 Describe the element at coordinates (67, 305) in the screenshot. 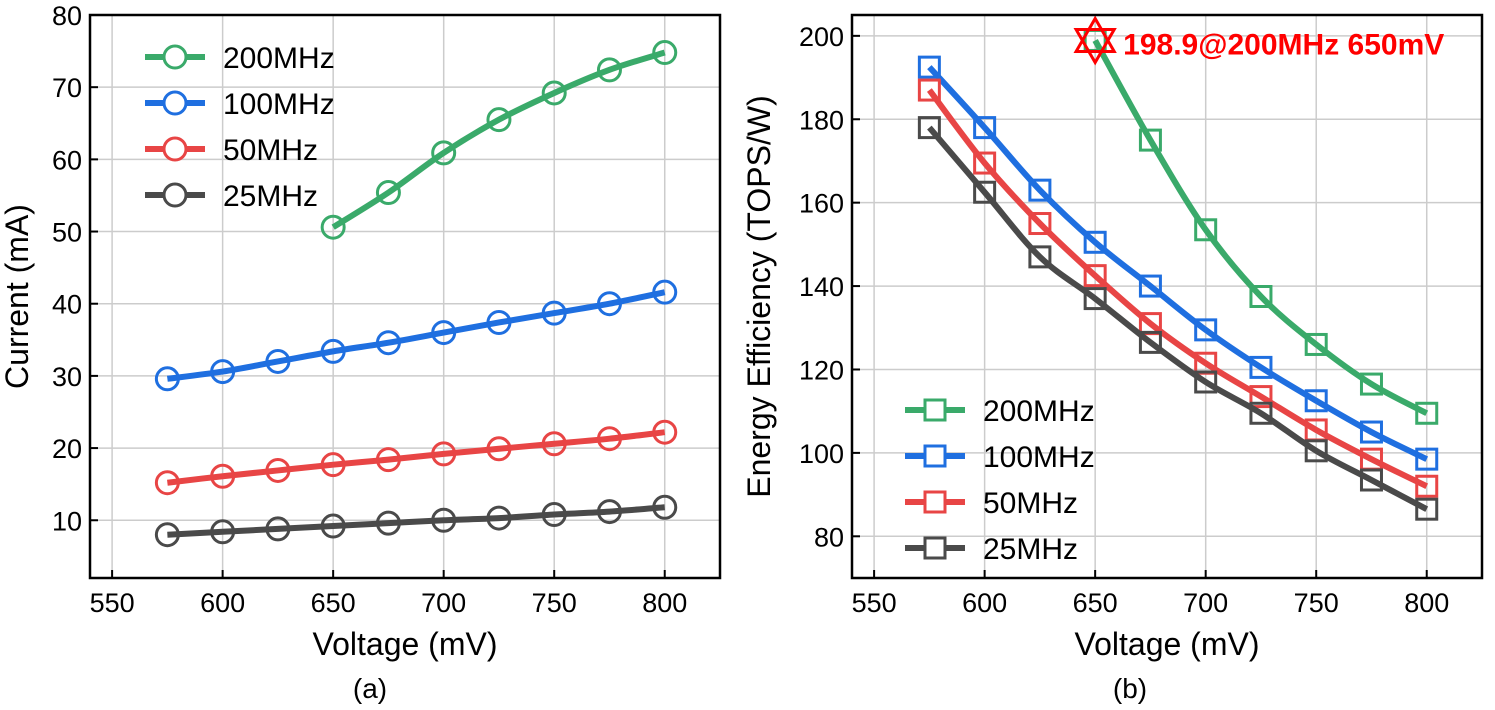

I see `y-tick-label: 40` at that location.